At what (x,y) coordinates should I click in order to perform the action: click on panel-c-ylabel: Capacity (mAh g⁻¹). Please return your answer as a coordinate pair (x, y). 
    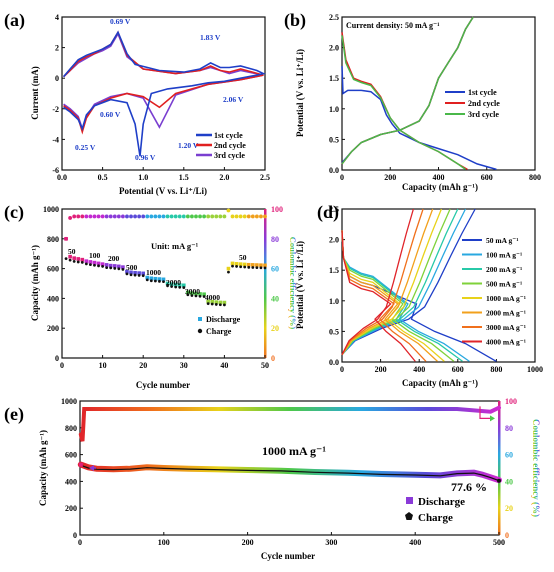
    Looking at the image, I should click on (35, 283).